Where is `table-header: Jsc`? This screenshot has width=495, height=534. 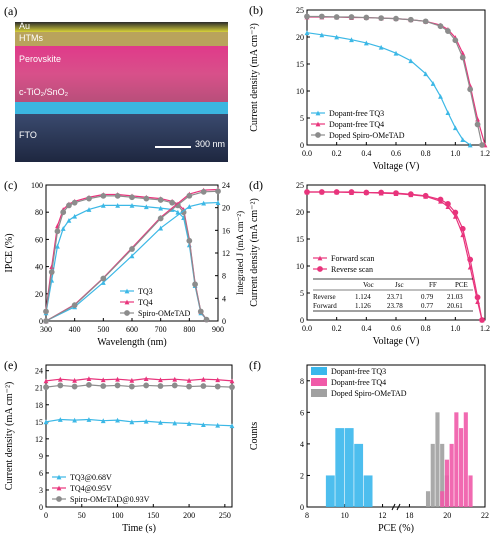 table-header: Jsc is located at coordinates (399, 285).